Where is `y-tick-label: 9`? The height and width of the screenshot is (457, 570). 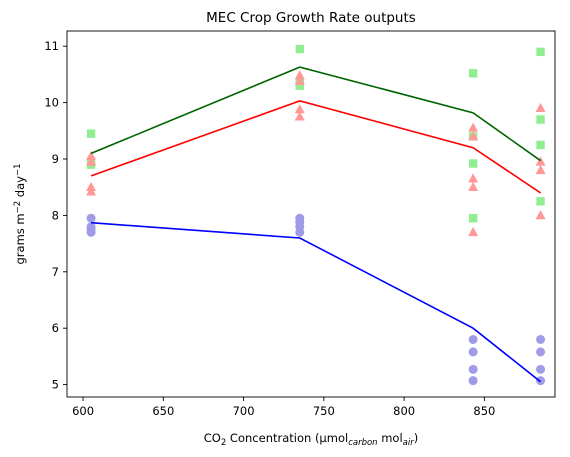 y-tick-label: 9 is located at coordinates (55, 159).